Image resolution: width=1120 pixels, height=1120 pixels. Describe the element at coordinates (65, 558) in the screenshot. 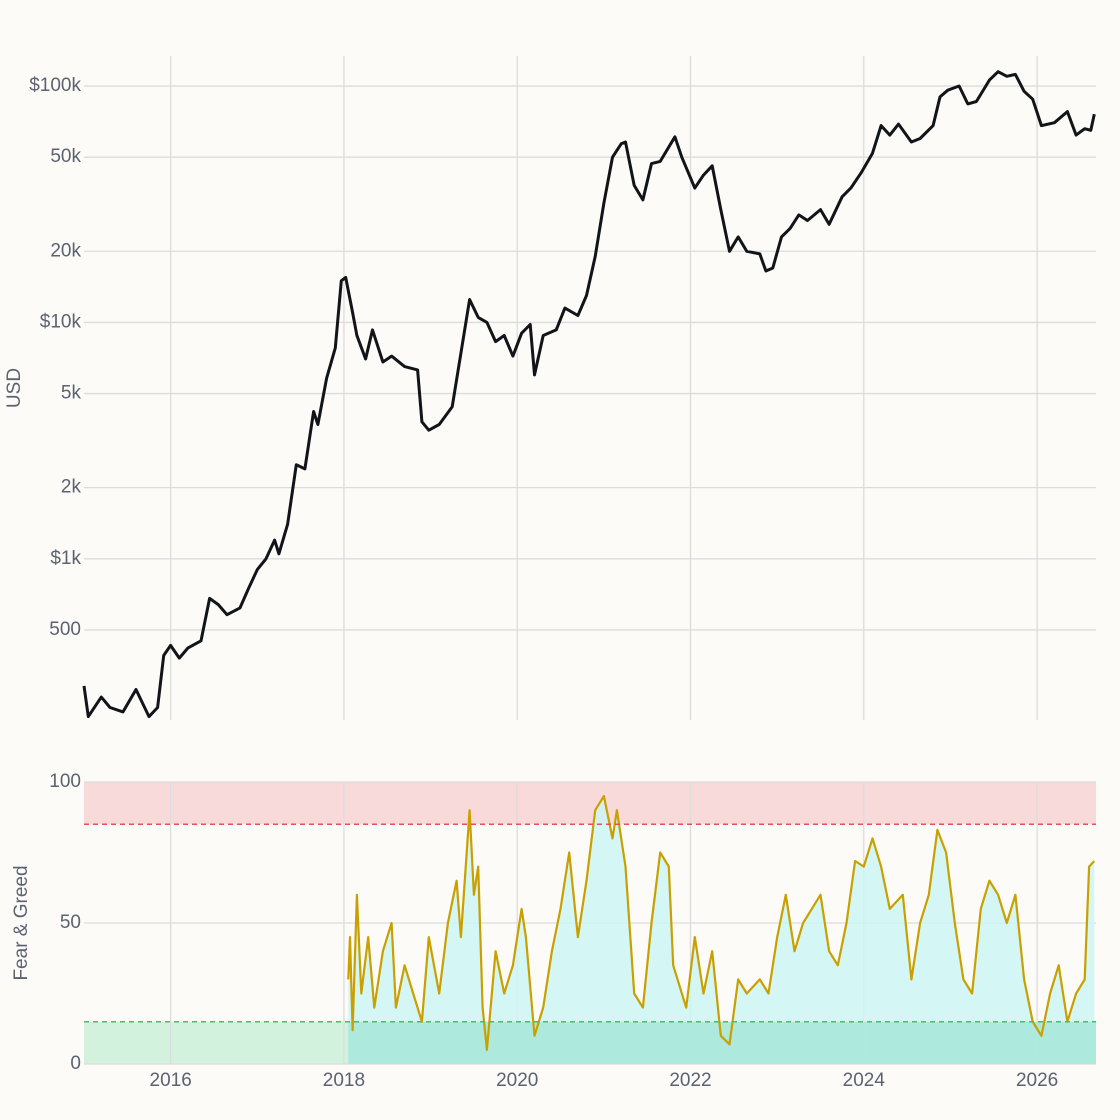

I see `y-tick-label: $1k` at that location.